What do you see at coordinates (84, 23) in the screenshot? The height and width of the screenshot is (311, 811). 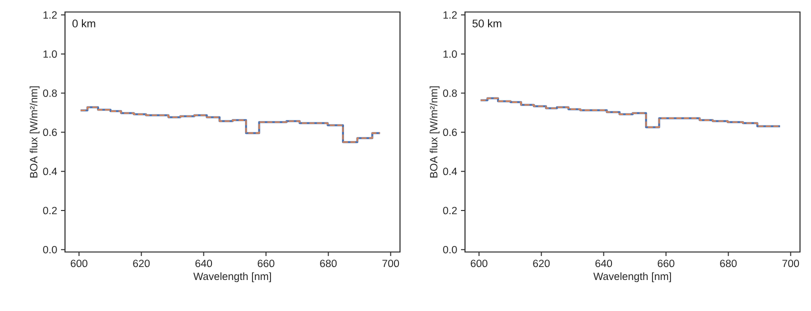 I see `annotation: 0 km` at bounding box center [84, 23].